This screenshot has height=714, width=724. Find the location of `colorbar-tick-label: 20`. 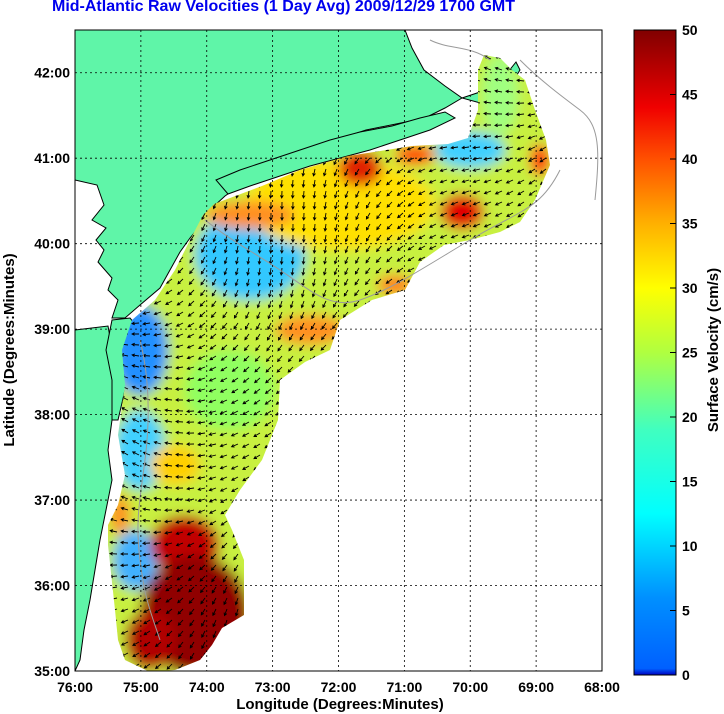

colorbar-tick-label: 20 is located at coordinates (690, 417).